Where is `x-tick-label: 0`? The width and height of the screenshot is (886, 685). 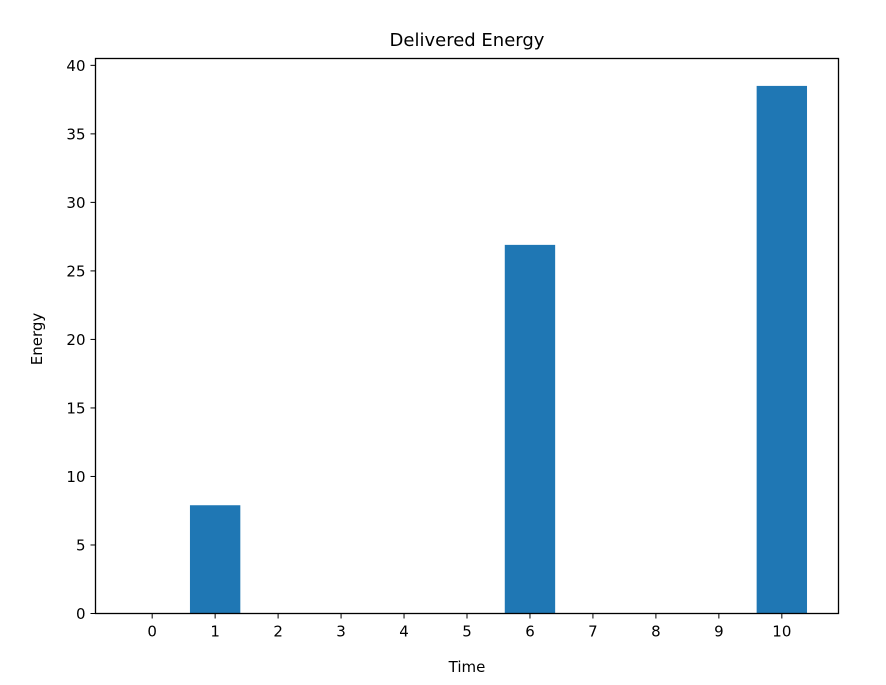
x-tick-label: 0 is located at coordinates (152, 632).